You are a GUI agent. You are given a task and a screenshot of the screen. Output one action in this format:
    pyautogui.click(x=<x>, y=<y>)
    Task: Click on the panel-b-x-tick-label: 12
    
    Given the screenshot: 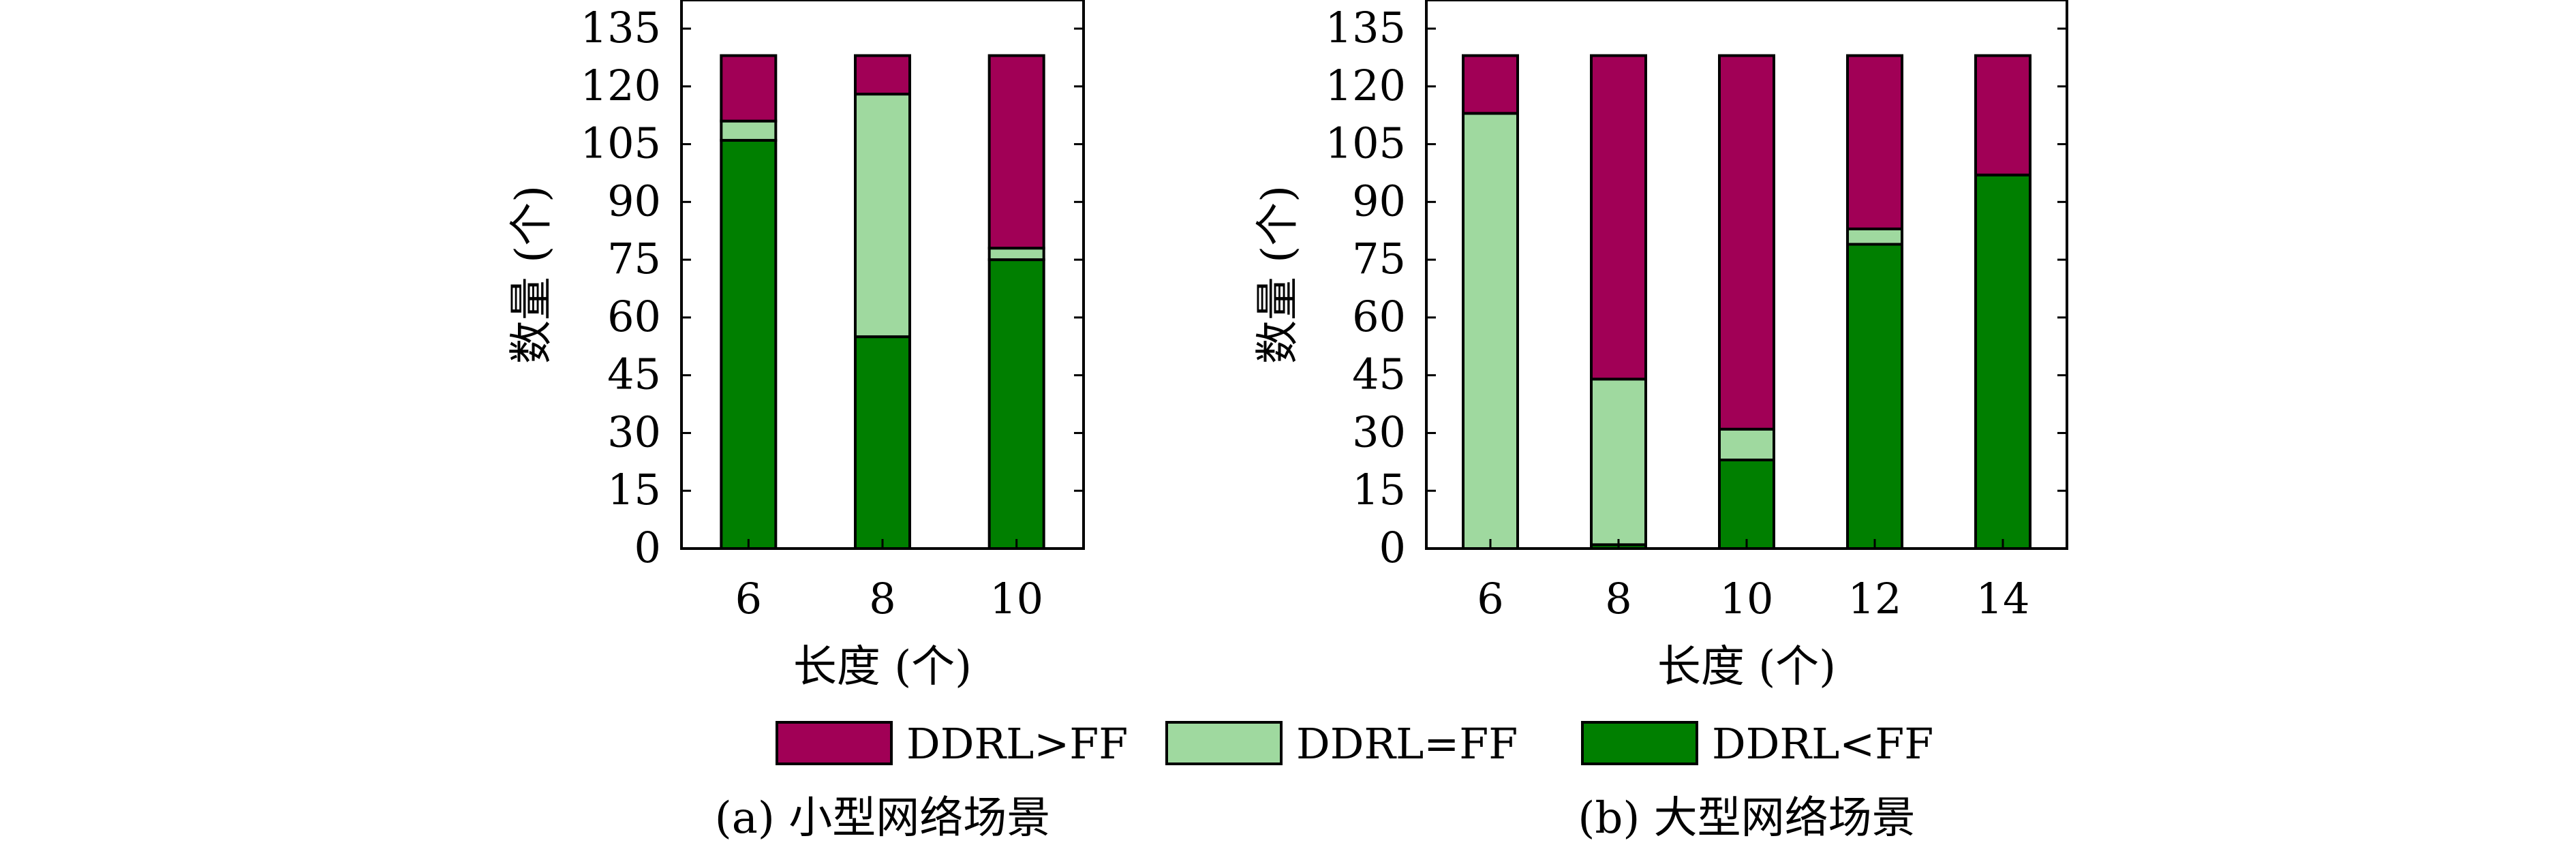 What is the action you would take?
    pyautogui.click(x=1875, y=598)
    